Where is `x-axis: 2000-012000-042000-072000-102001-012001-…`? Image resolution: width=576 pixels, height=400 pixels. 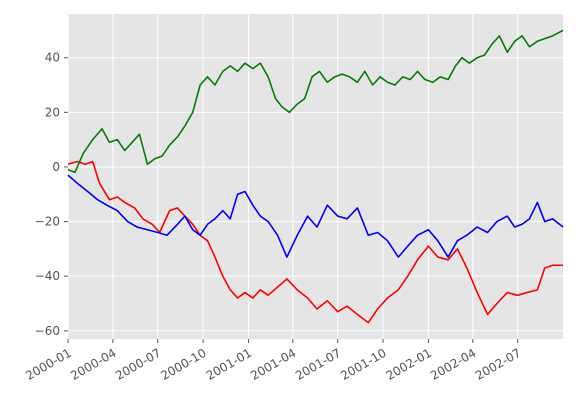 x-axis: 2000-012000-042000-072000-102001-012001-… is located at coordinates (273, 361).